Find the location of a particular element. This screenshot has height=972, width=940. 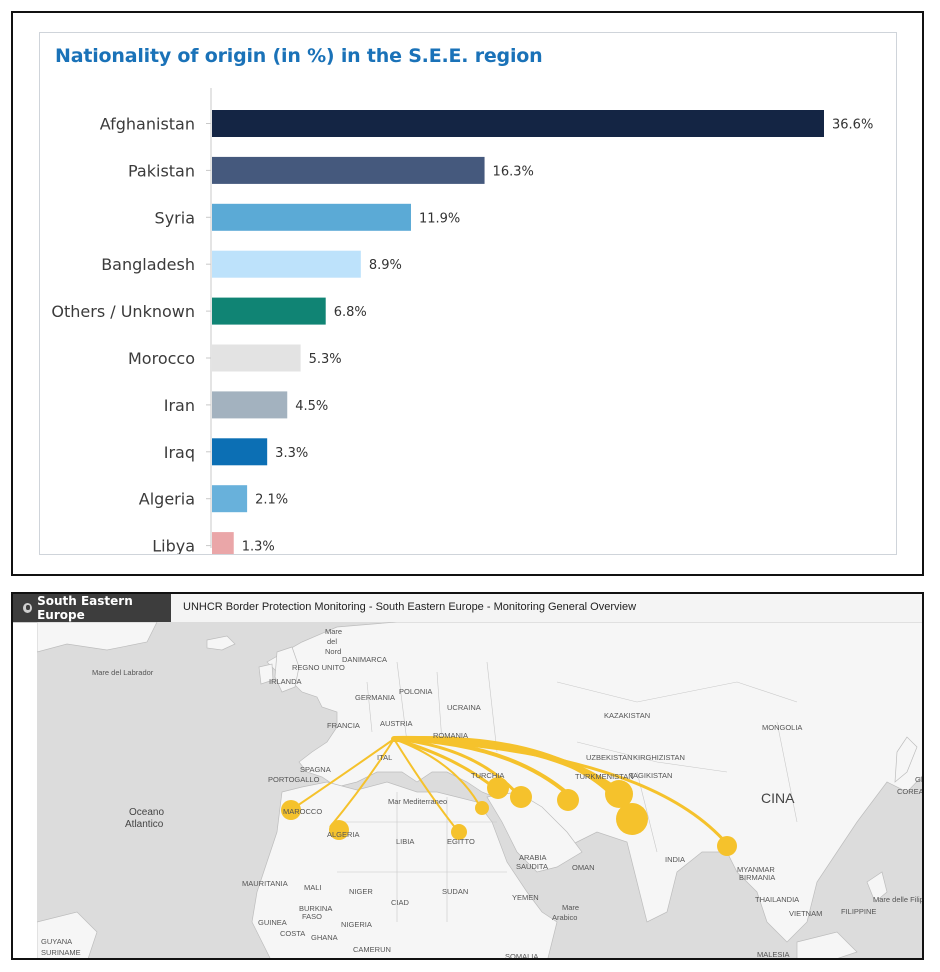

globe-icon is located at coordinates (28, 608).